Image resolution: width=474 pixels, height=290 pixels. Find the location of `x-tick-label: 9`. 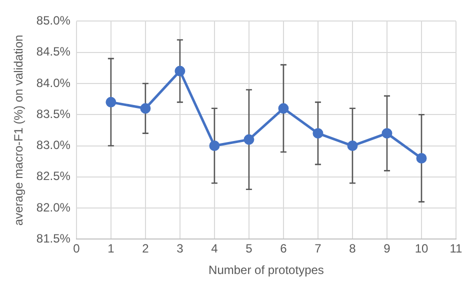

x-tick-label: 9 is located at coordinates (387, 249).